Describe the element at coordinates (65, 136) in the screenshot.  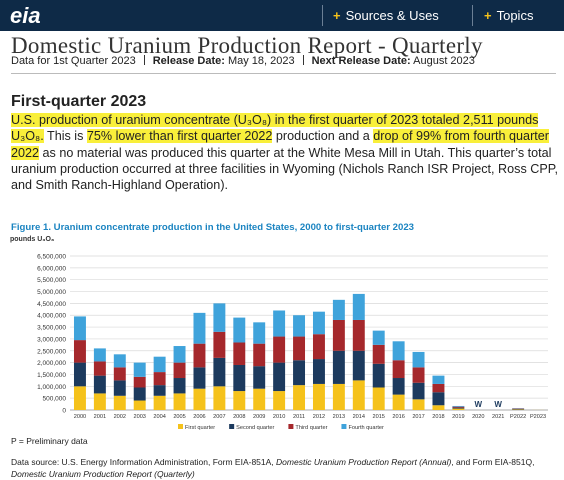
I see `paragraph-text: This is` at that location.